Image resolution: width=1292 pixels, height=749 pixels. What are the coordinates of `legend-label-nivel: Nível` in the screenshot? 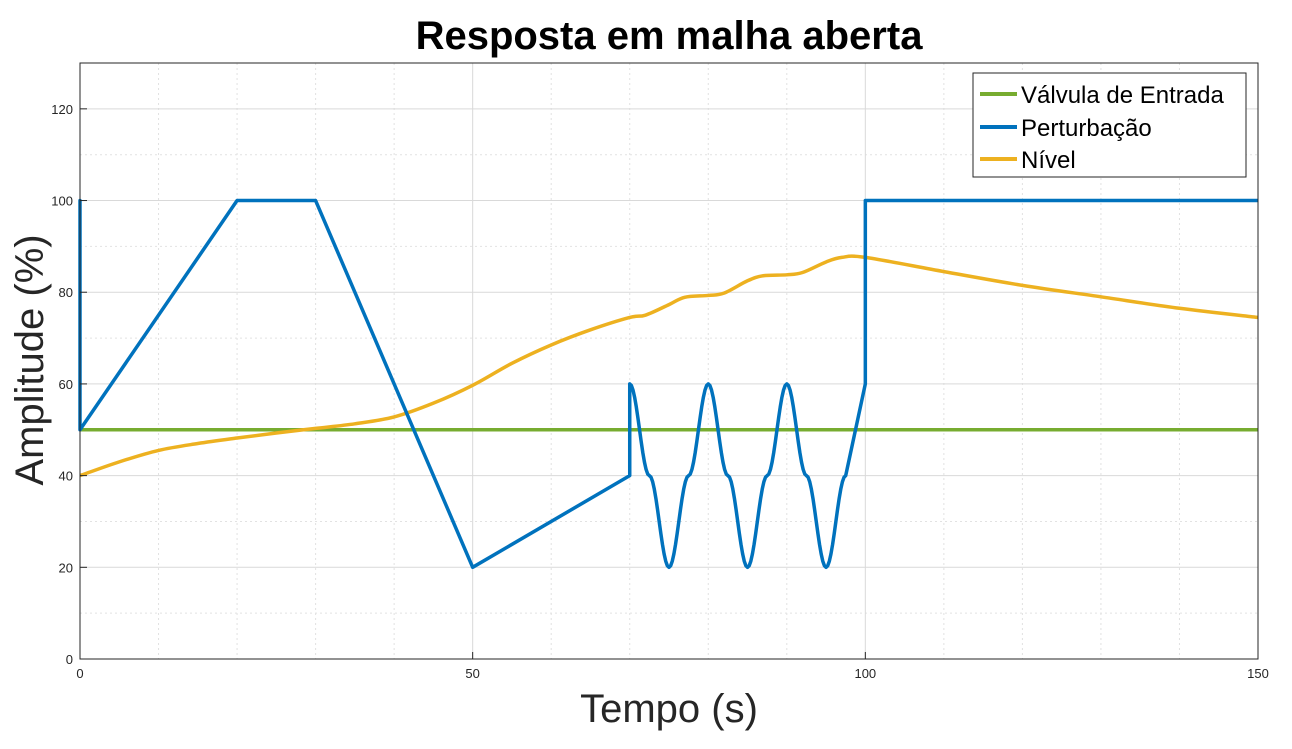 It's located at (1048, 160).